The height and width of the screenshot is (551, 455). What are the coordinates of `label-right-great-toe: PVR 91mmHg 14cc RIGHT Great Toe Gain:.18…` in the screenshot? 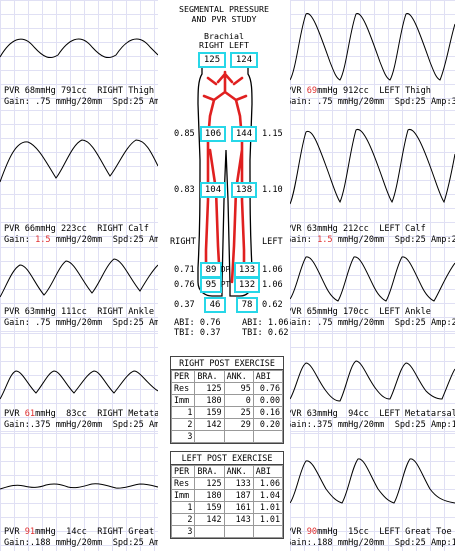 It's located at (81, 537).